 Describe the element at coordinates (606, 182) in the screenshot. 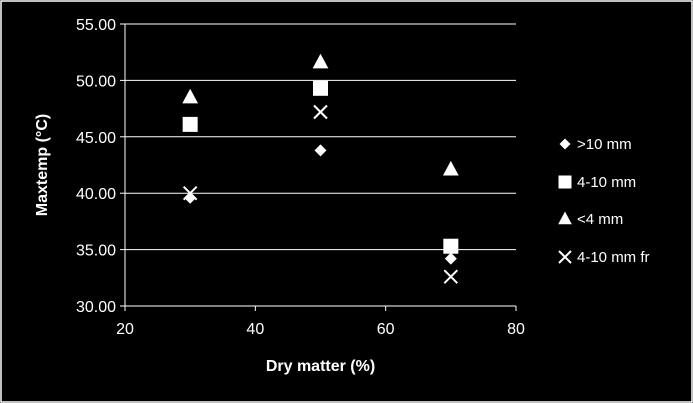

I see `legend-label: 4-10 mm` at that location.